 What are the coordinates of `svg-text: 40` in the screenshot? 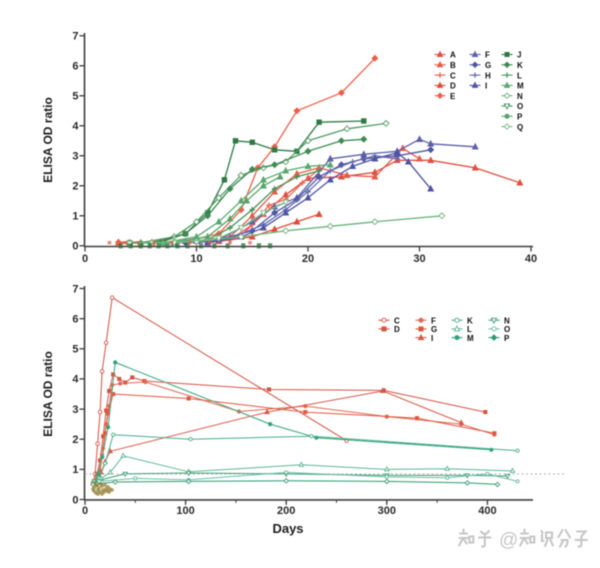 It's located at (531, 259).